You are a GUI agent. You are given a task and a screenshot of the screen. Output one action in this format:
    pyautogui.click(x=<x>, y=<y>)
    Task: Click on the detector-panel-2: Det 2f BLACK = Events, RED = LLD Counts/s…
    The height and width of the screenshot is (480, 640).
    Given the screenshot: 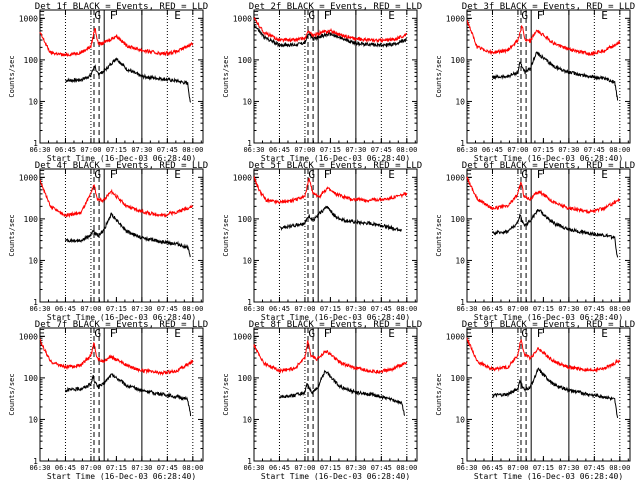 What is the action you would take?
    pyautogui.click(x=322, y=82)
    